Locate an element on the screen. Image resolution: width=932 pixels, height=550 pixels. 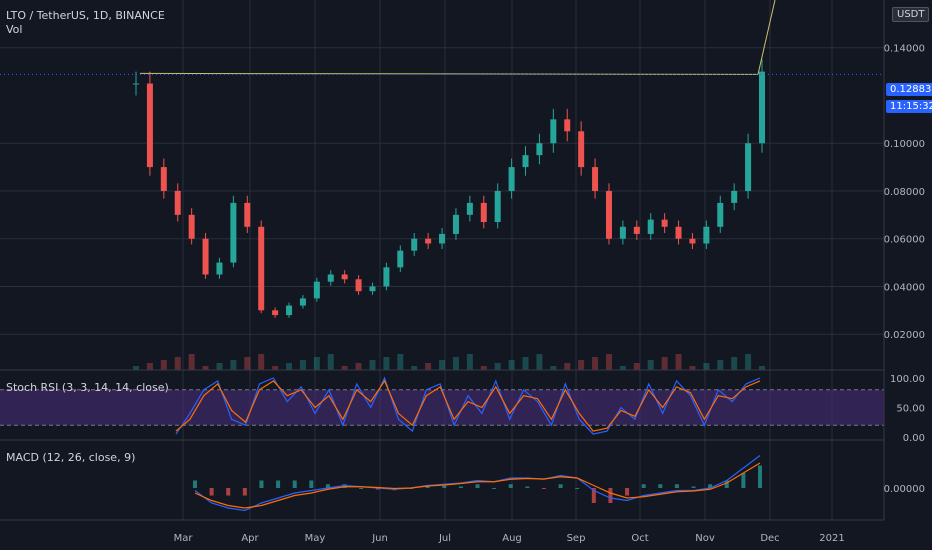
y-tick-label: 0.06000 is located at coordinates (904, 240).